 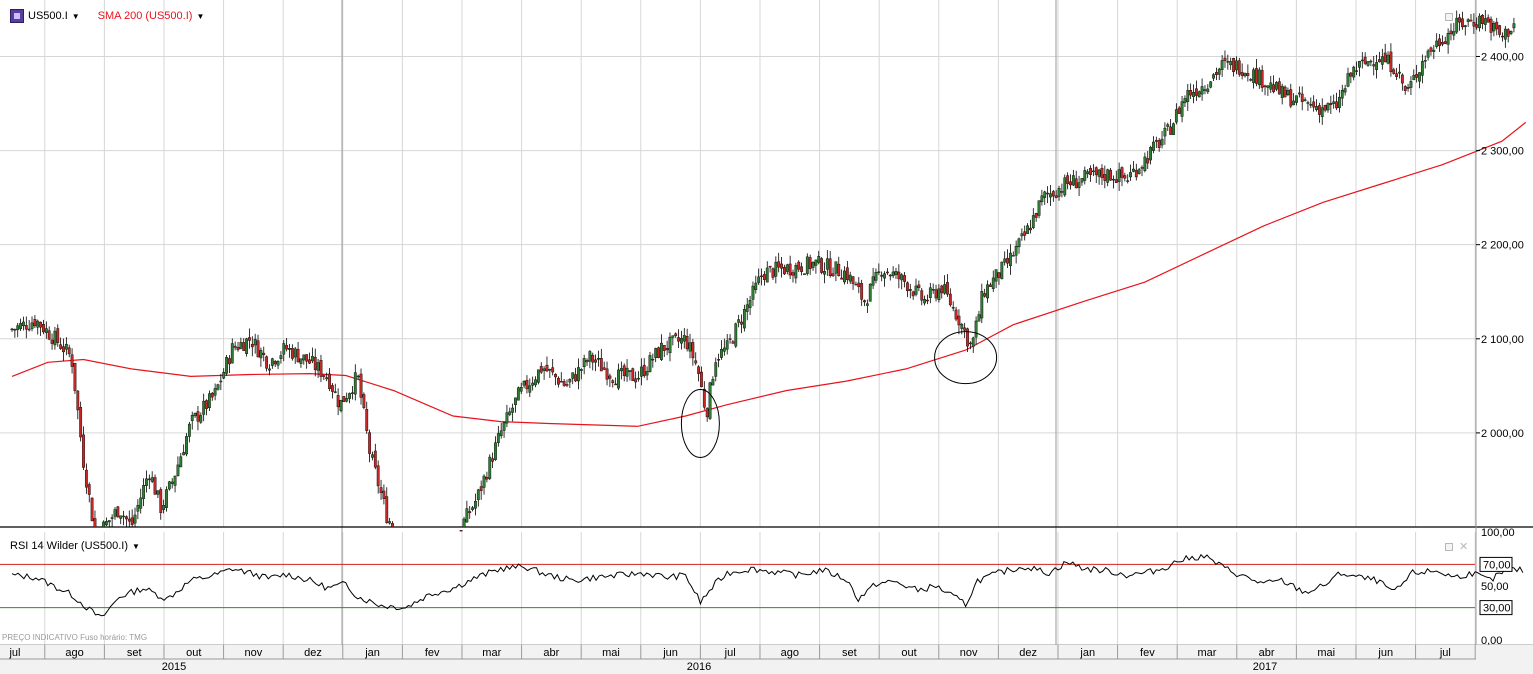 I want to click on month-label: mai, so click(x=611, y=653).